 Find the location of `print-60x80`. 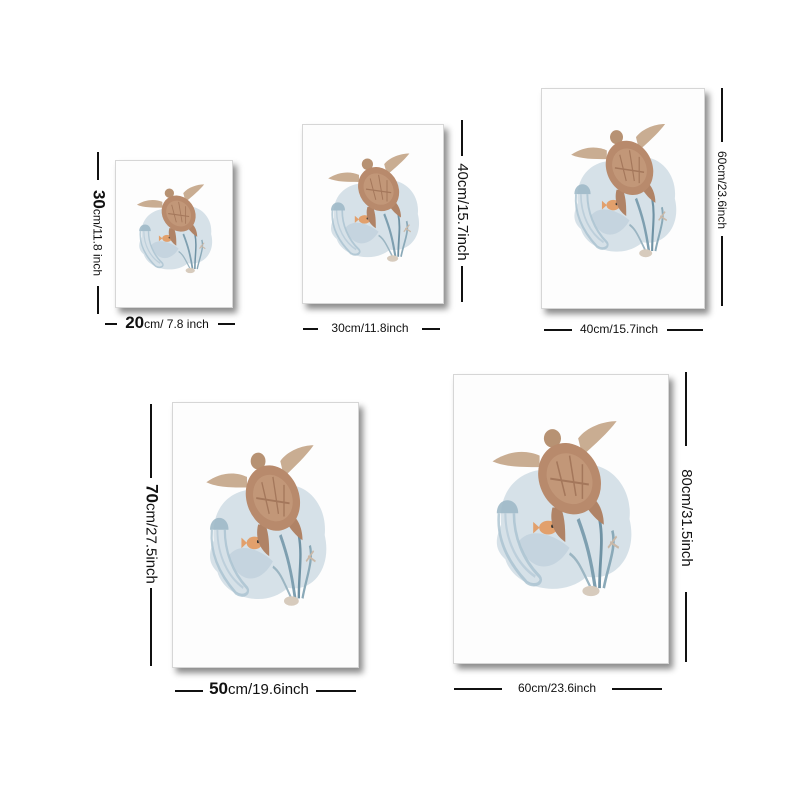

print-60x80 is located at coordinates (561, 519).